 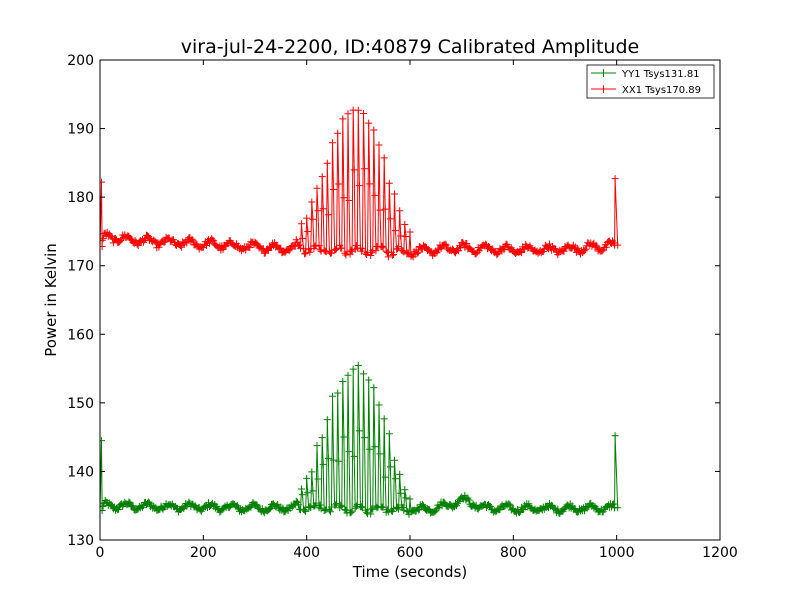 What do you see at coordinates (80, 404) in the screenshot?
I see `y-tick-label: 150` at bounding box center [80, 404].